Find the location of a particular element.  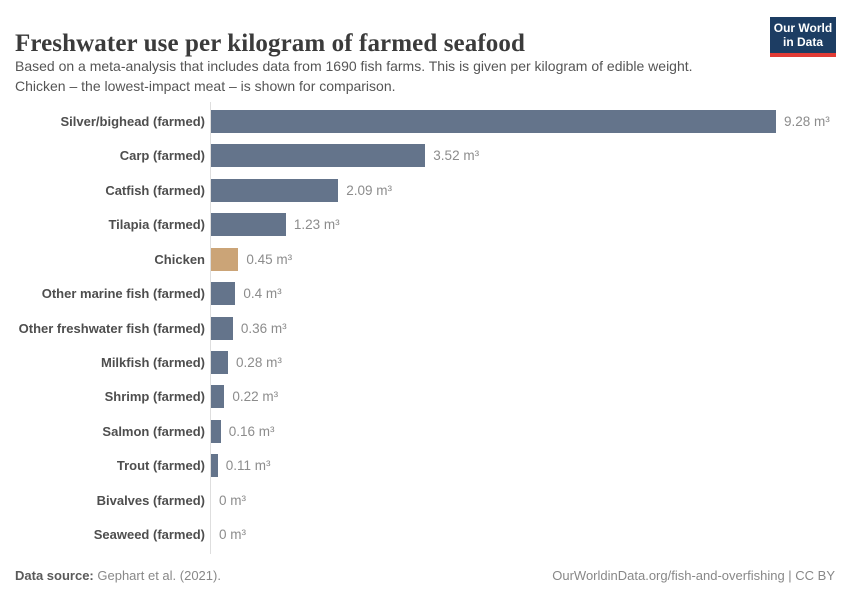

bar-chart-row: Silver/bighead (farmed) 9.28 m³ is located at coordinates (425, 121).